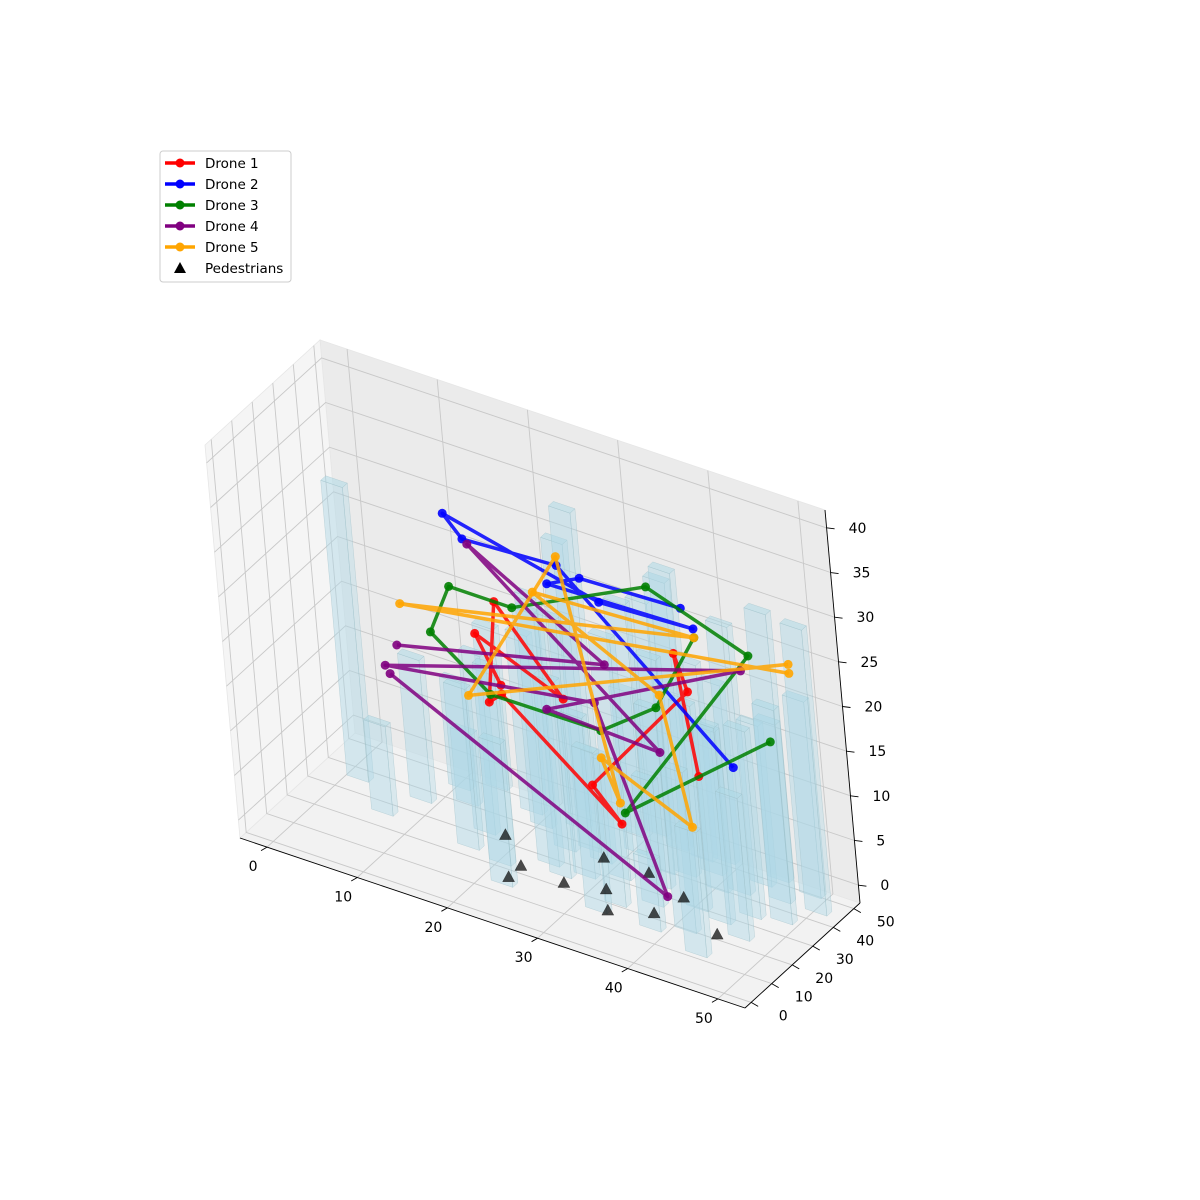  What do you see at coordinates (880, 842) in the screenshot?
I see `z-tick-label: 5` at bounding box center [880, 842].